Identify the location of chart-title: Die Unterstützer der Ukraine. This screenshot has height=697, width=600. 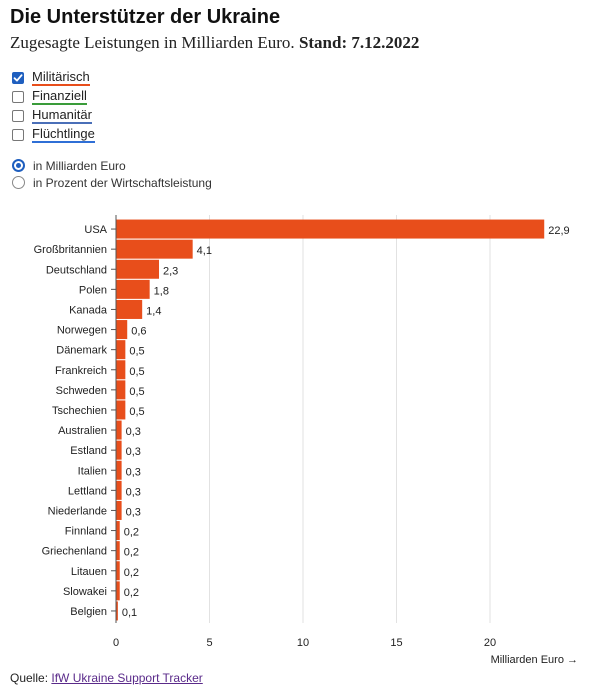
(145, 17).